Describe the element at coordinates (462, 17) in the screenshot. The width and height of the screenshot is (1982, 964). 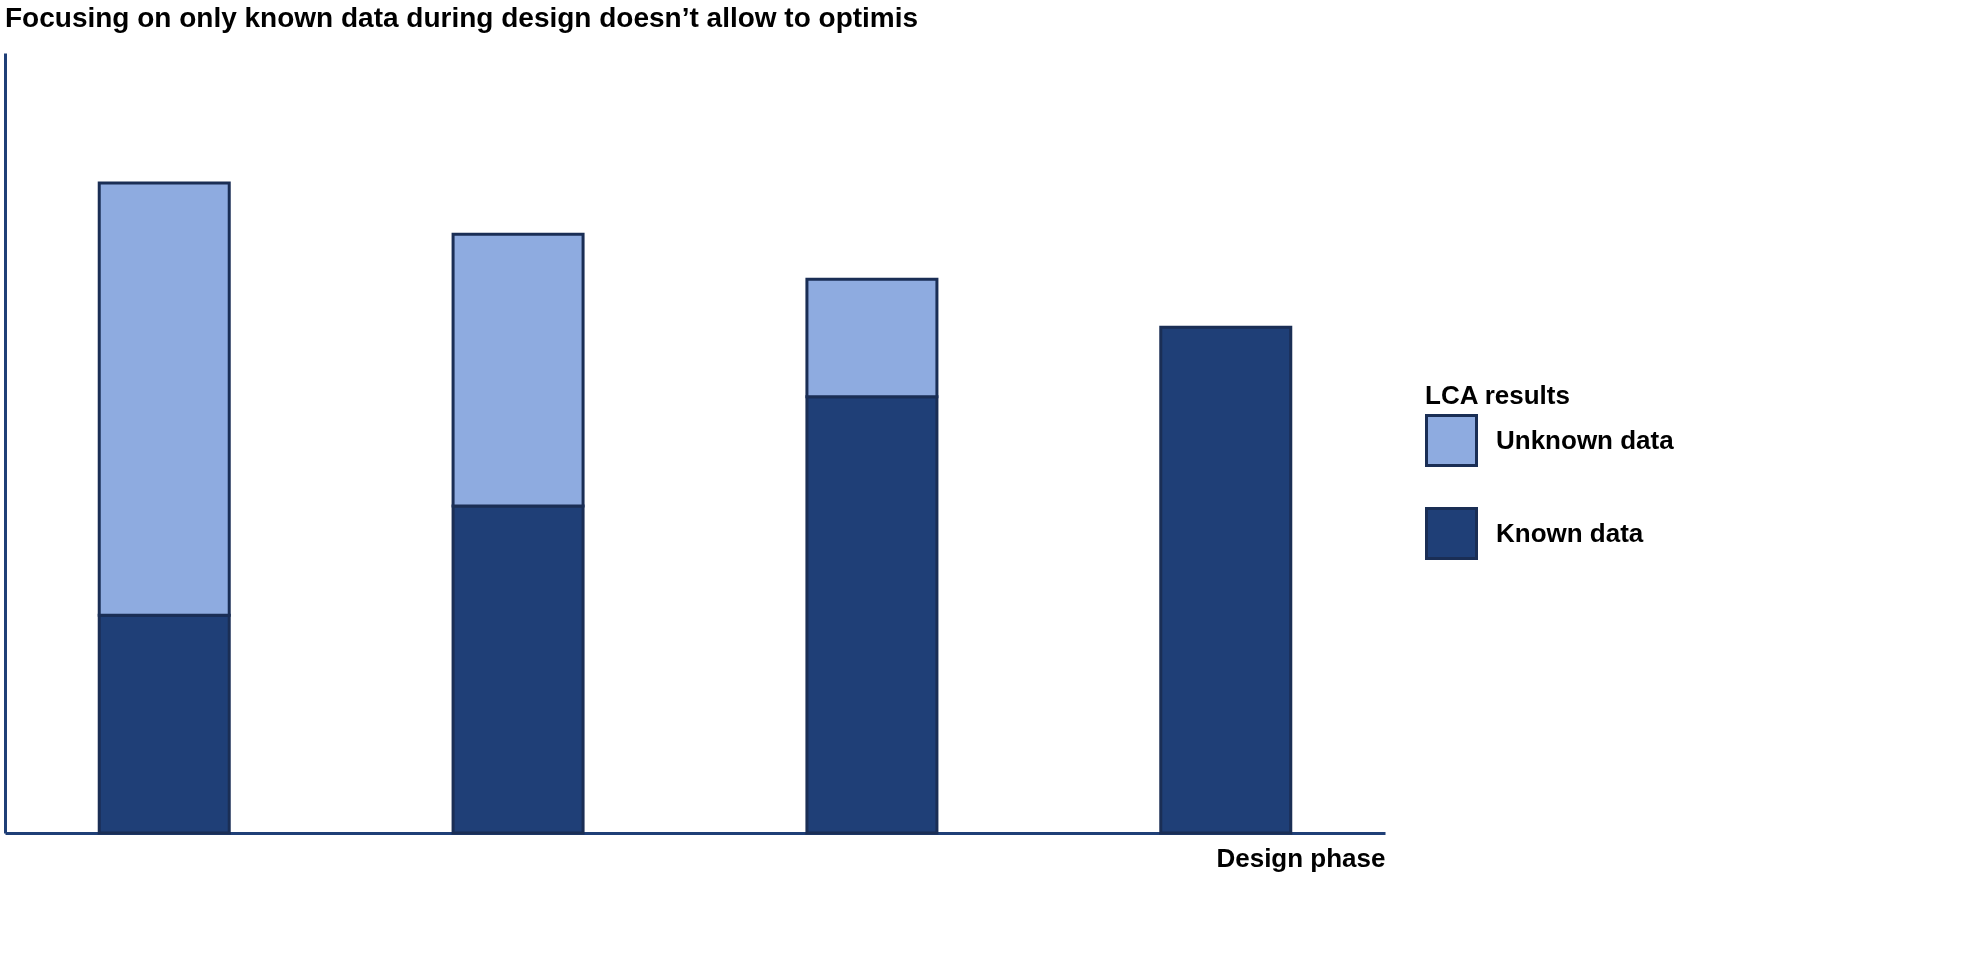
I see `chart-title: Focusing on only known data during design doesn’t allow to optimis` at that location.